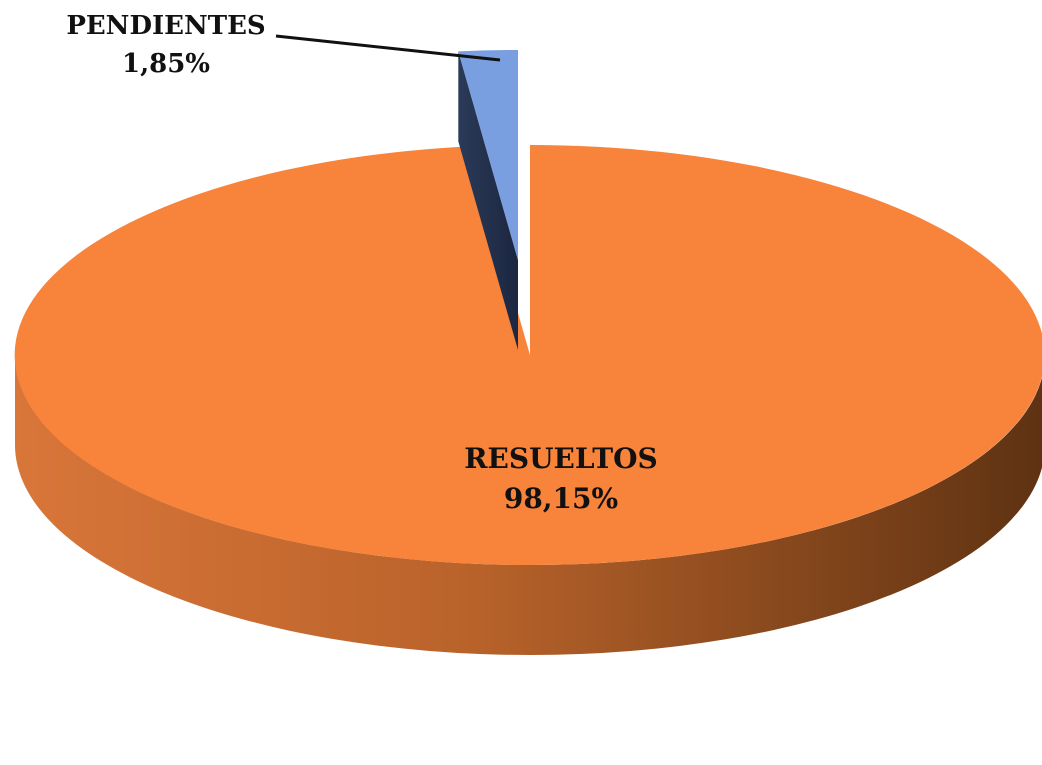 The image size is (1042, 765). I want to click on data-label-resueltos-value: 98,15%, so click(561, 498).